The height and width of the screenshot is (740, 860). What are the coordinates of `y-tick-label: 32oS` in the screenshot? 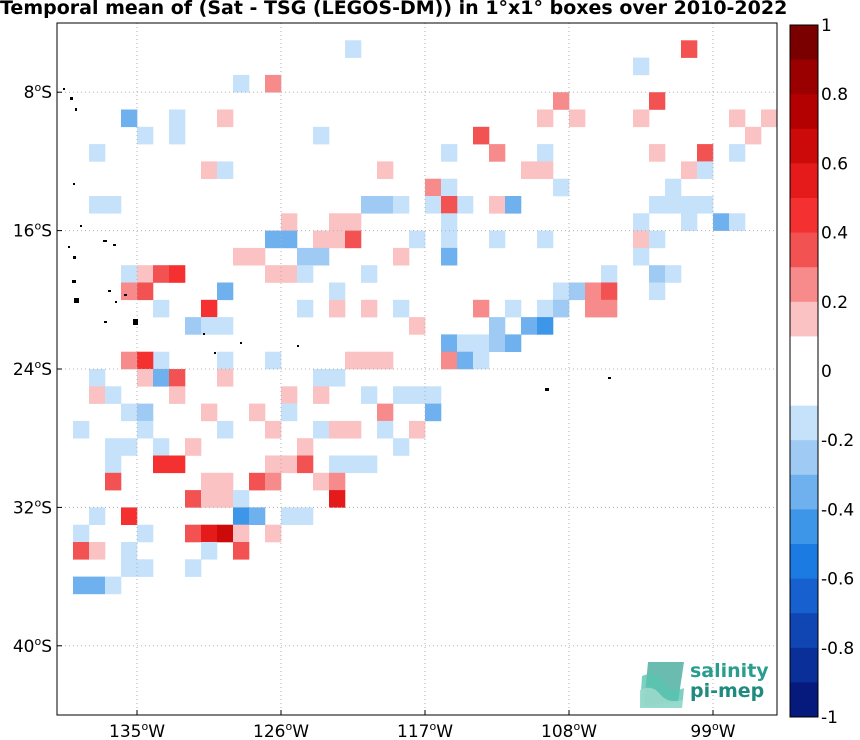 It's located at (32, 507).